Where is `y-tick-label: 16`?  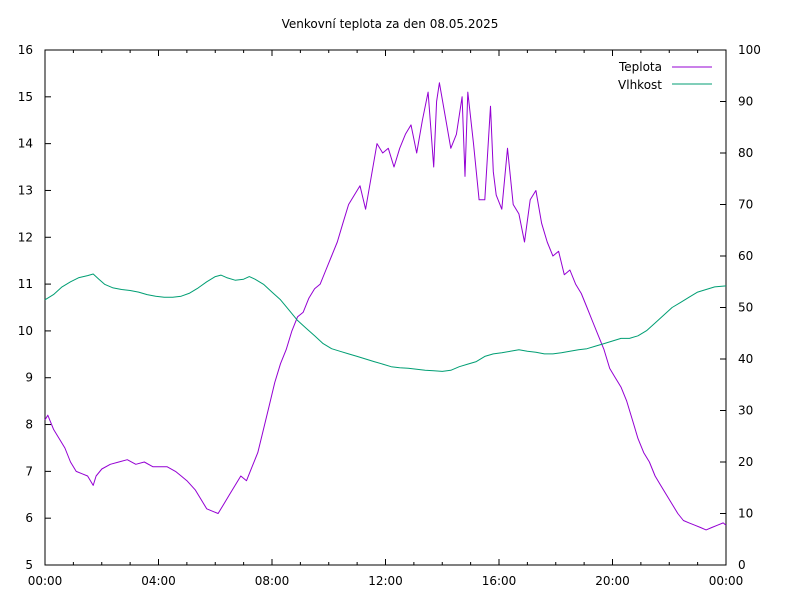
y-tick-label: 16 is located at coordinates (25, 50).